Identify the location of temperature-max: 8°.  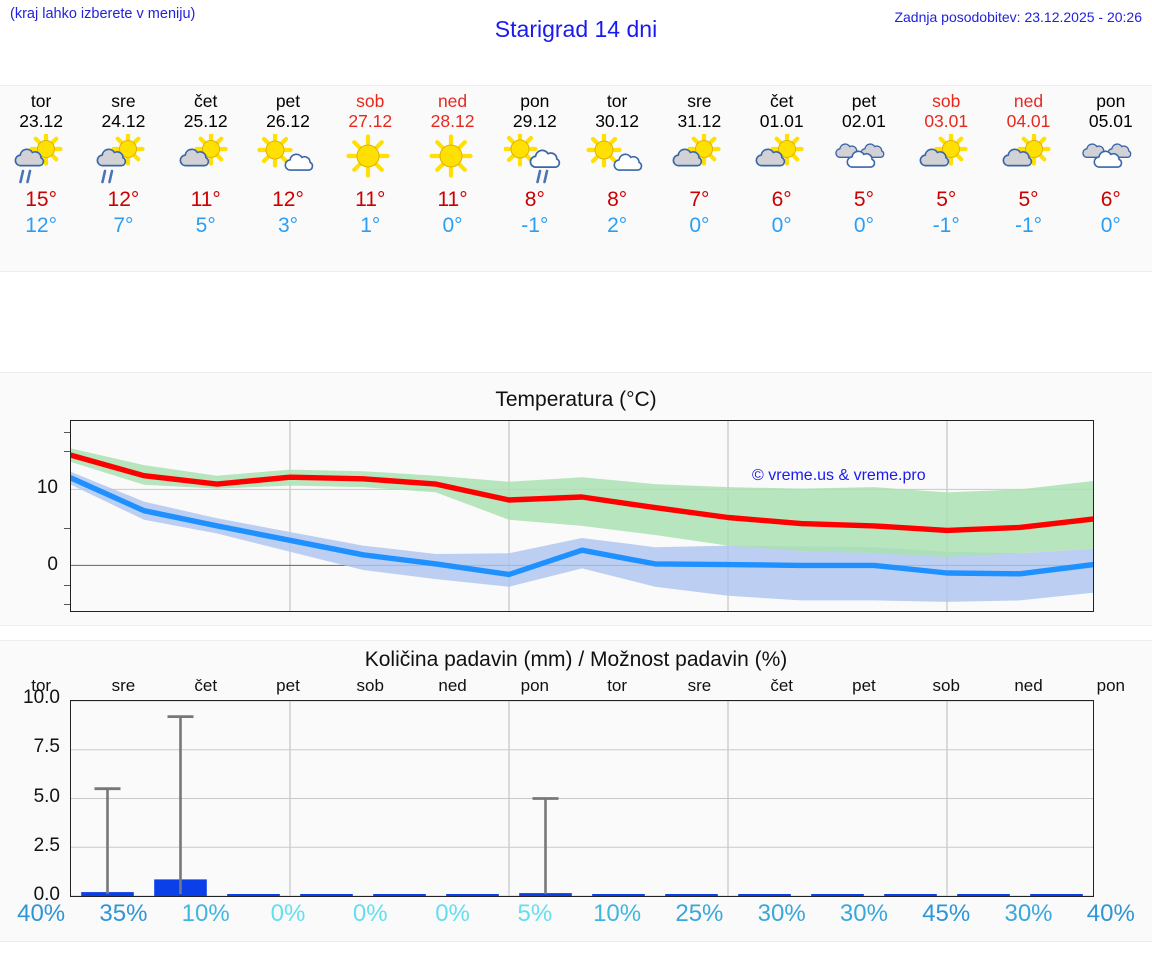
(534, 199).